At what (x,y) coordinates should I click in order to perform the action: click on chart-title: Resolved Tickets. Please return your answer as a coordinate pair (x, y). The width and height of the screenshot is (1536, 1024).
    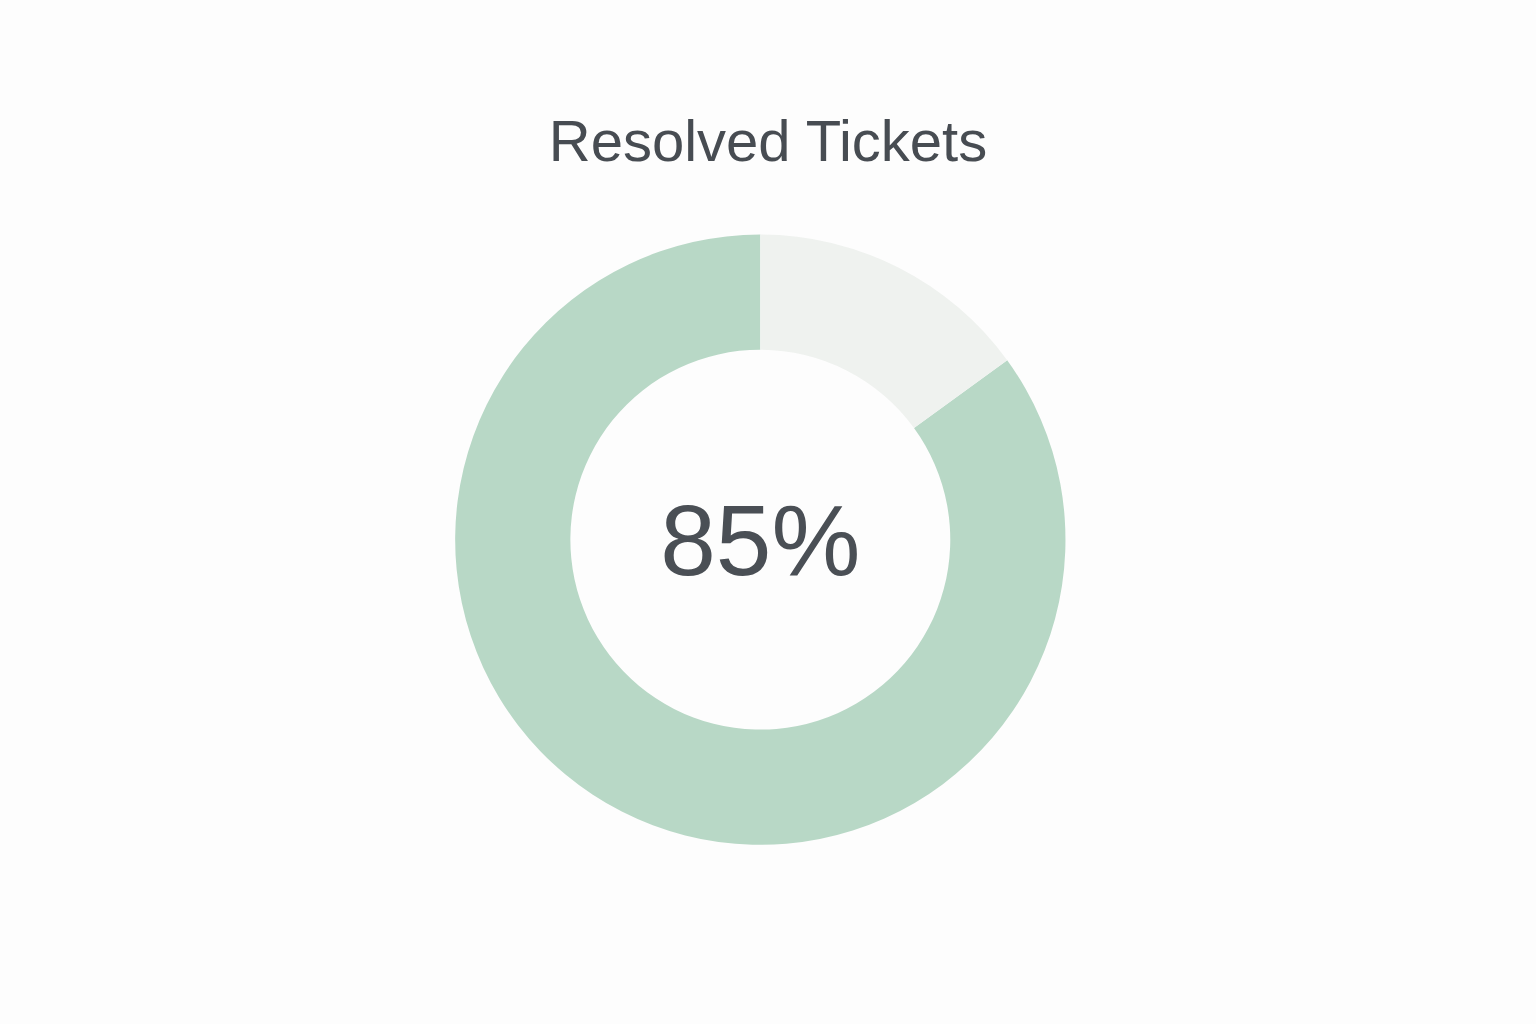
    Looking at the image, I should click on (768, 140).